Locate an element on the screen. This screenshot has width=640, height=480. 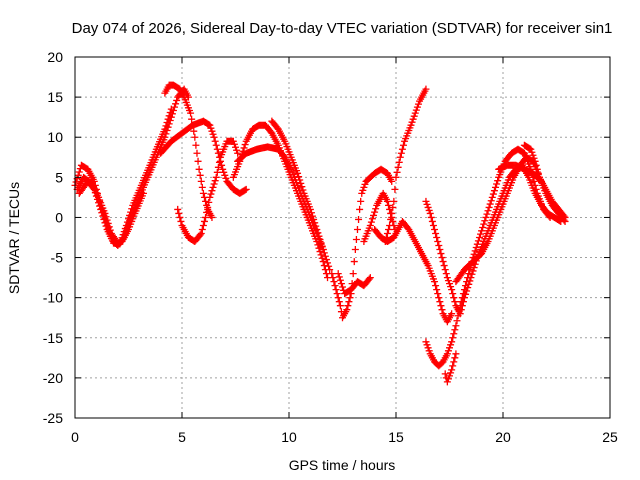
y-tick-label: 10 is located at coordinates (55, 137).